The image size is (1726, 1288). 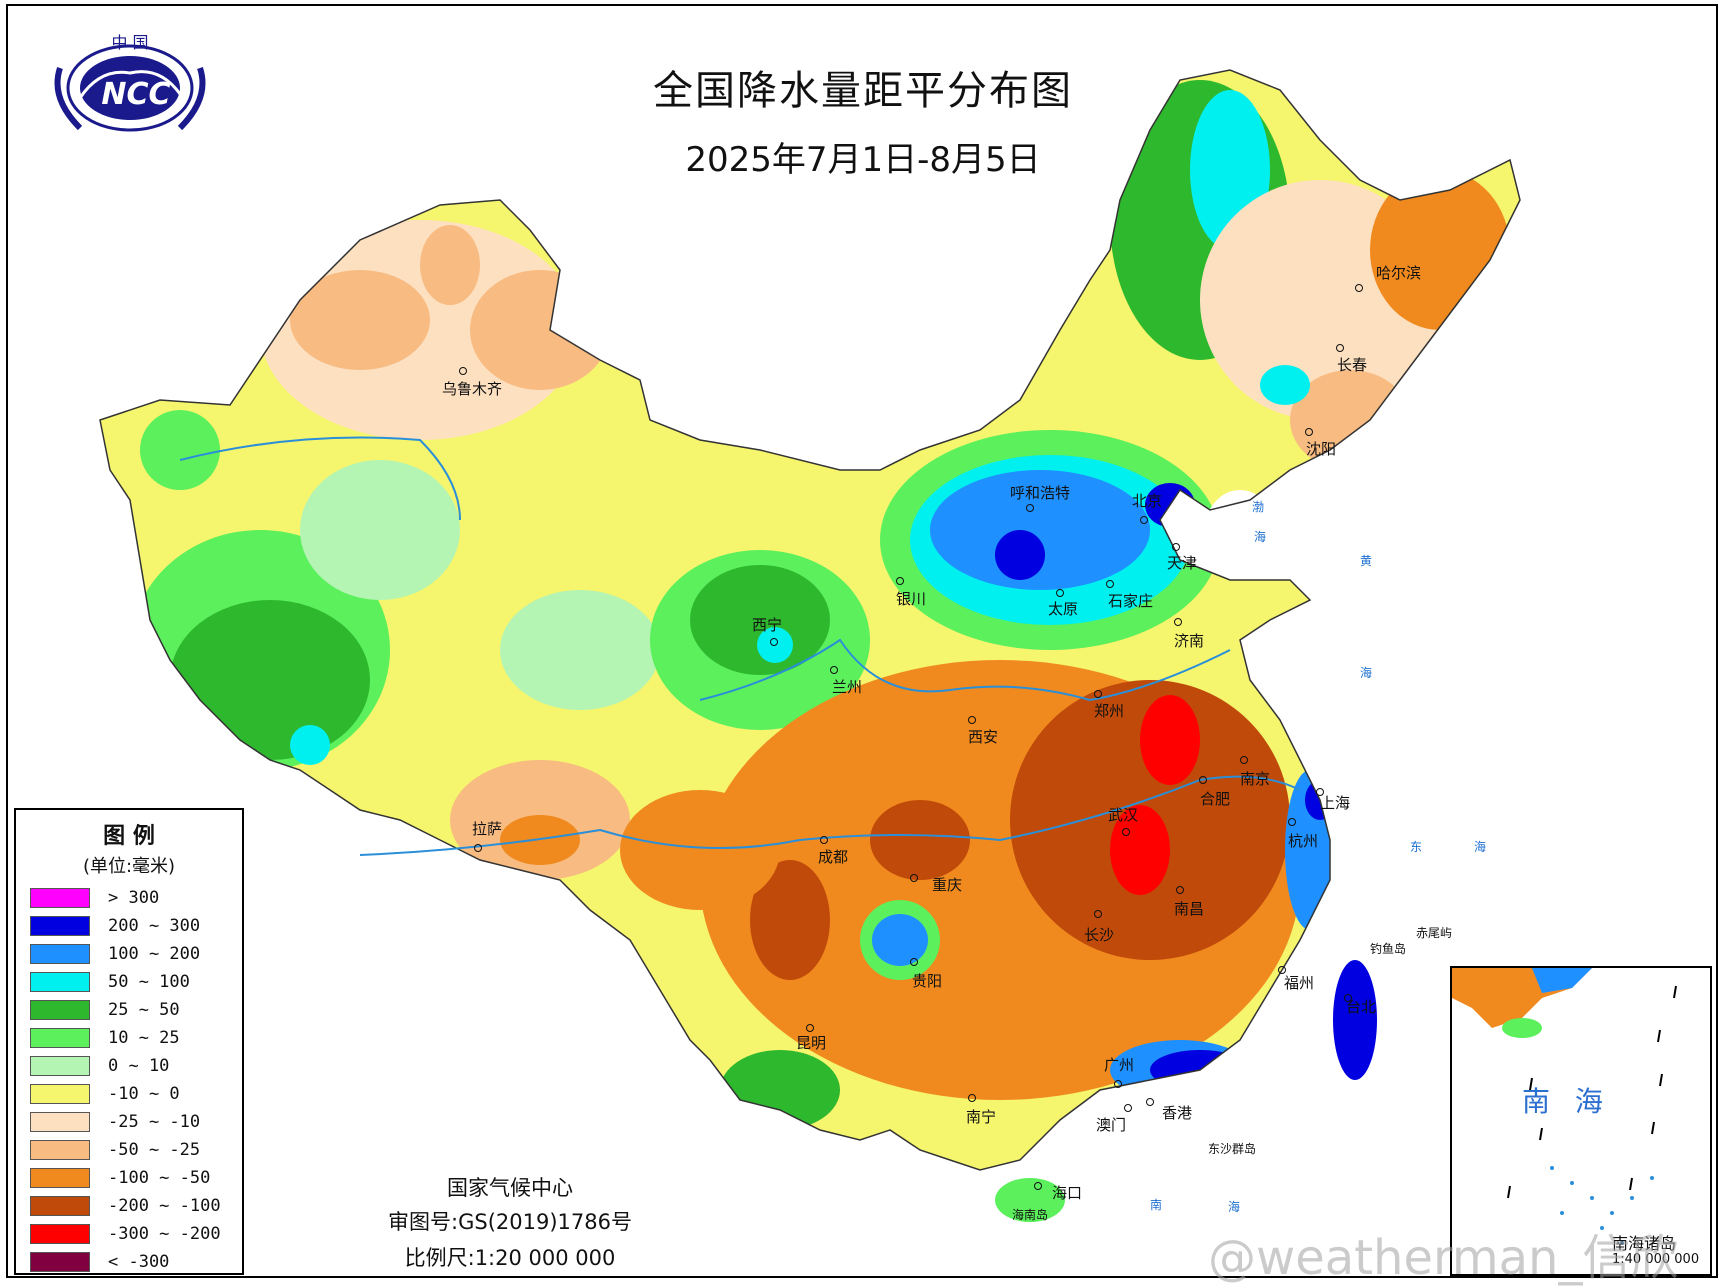 What do you see at coordinates (767, 625) in the screenshot?
I see `city-label: 西宁` at bounding box center [767, 625].